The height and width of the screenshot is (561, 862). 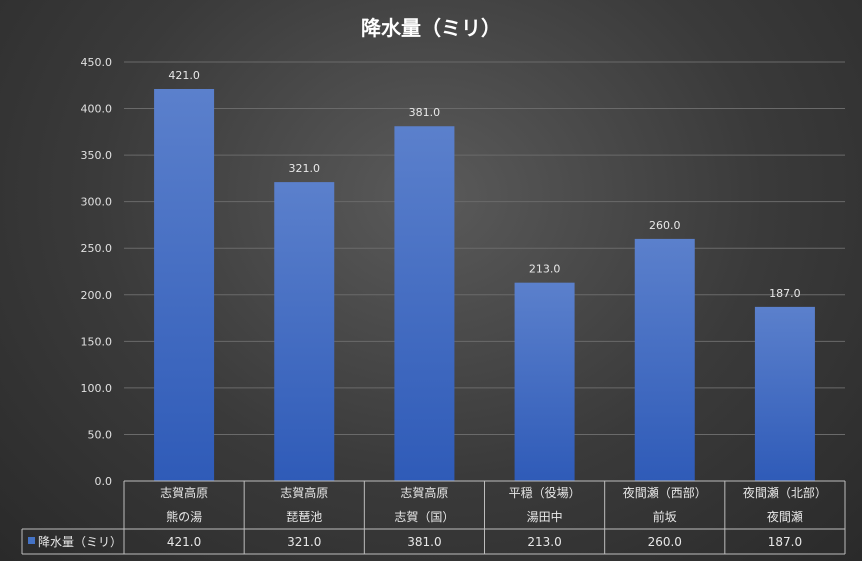 I want to click on category-label: 志賀（国）, so click(x=424, y=517).